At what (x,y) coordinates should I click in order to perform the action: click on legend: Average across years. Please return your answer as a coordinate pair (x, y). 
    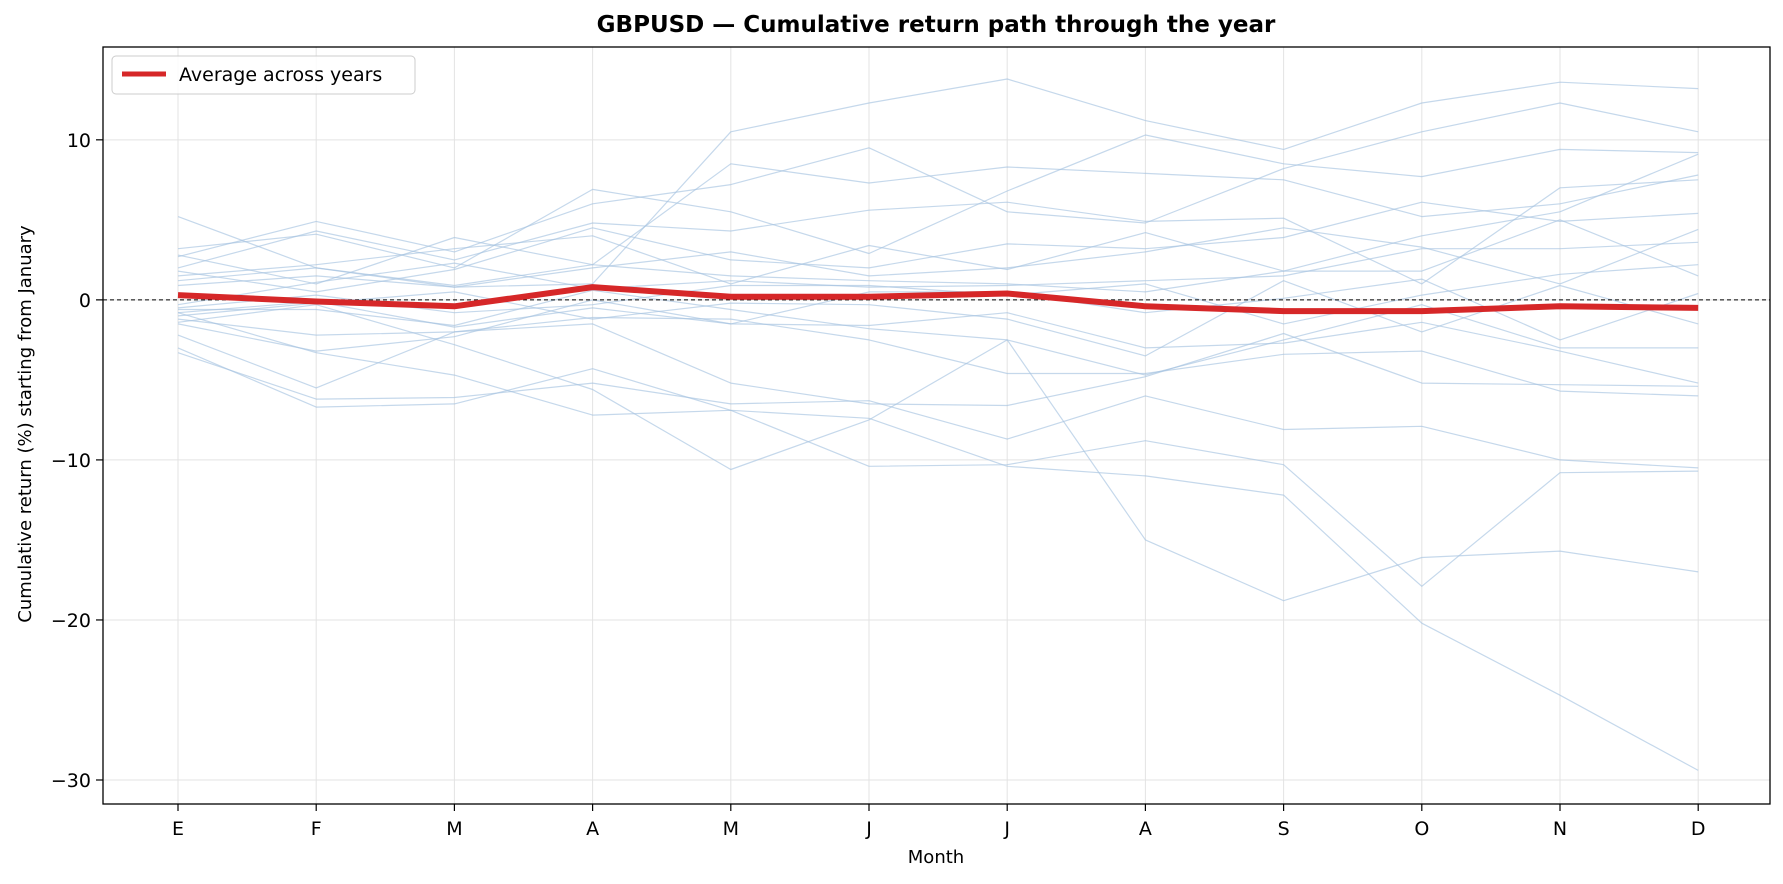
    Looking at the image, I should click on (263, 75).